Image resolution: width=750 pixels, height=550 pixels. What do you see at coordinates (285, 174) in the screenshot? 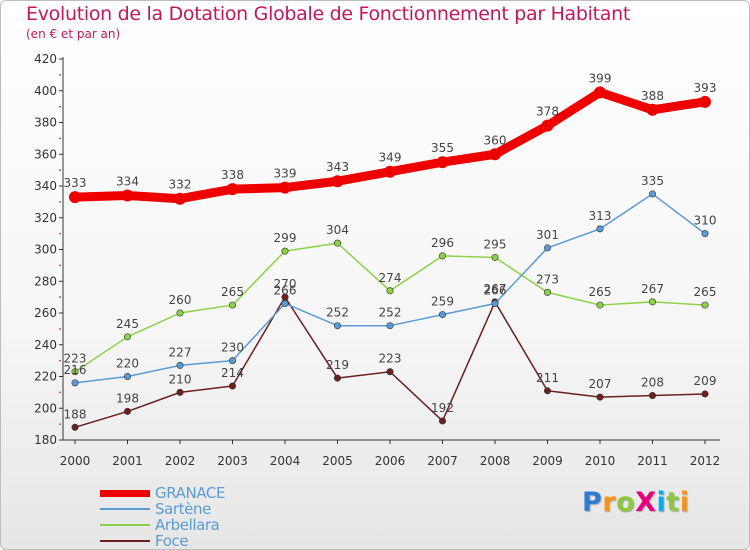
I see `data-label: 339` at bounding box center [285, 174].